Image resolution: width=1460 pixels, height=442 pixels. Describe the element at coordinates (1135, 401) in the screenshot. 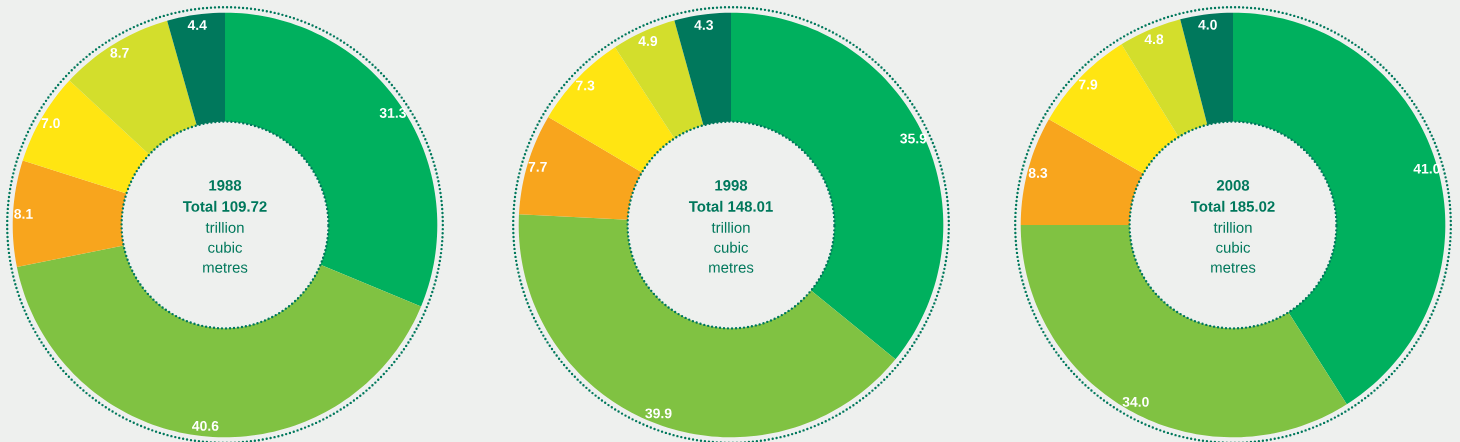

I see `data-label: 34.0` at that location.